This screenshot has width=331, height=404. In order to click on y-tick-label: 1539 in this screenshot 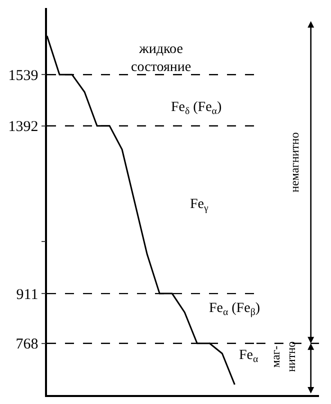, I will do `click(23, 76)`.